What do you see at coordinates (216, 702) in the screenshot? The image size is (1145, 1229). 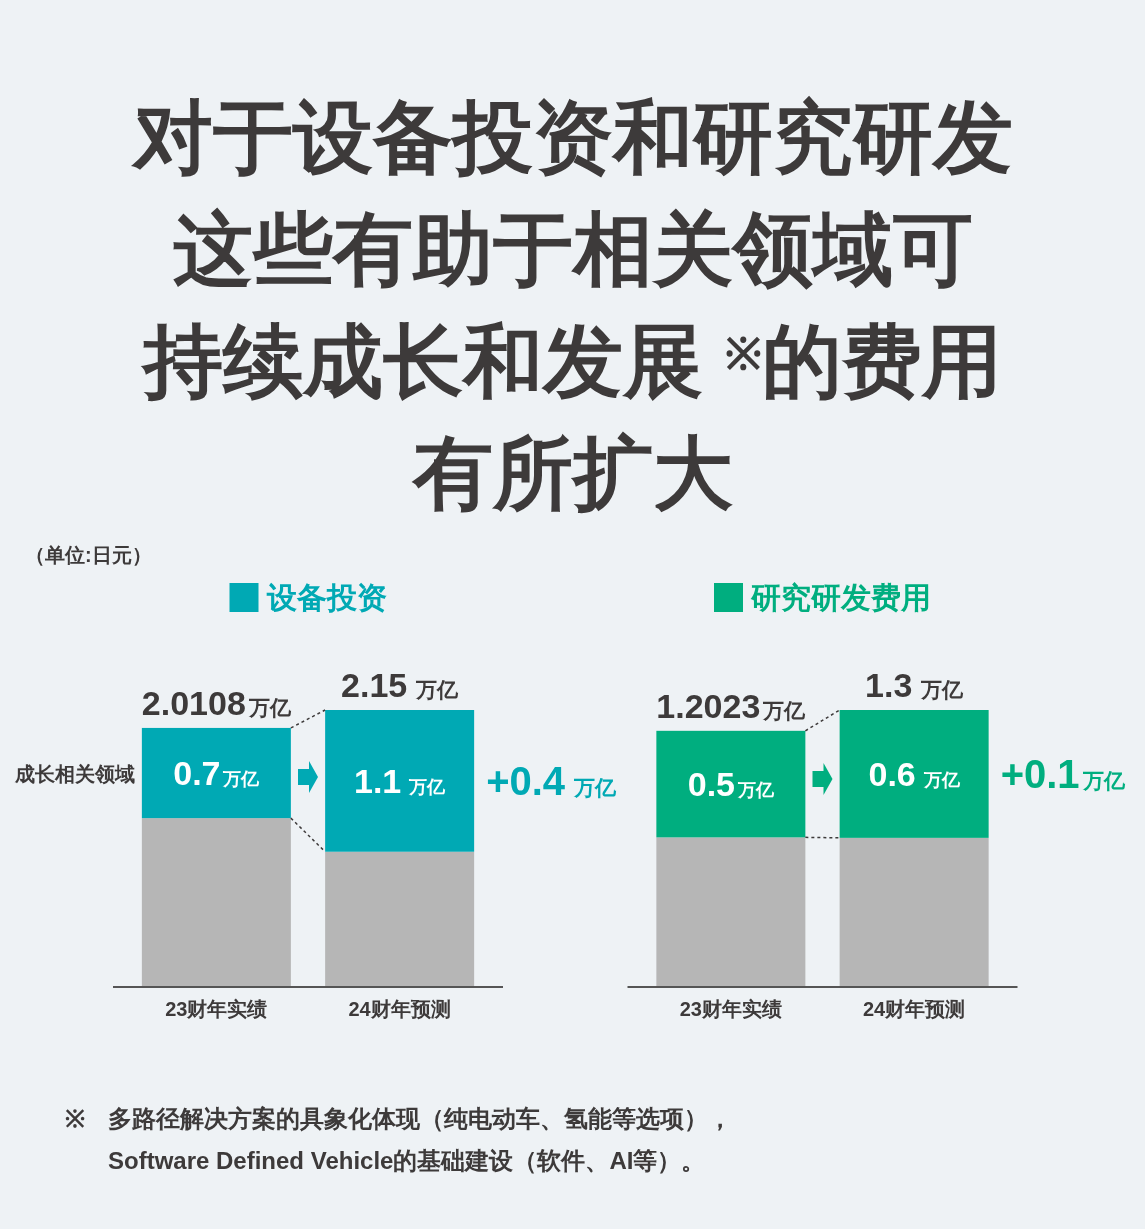 I see `total-label: 2.0108万亿` at bounding box center [216, 702].